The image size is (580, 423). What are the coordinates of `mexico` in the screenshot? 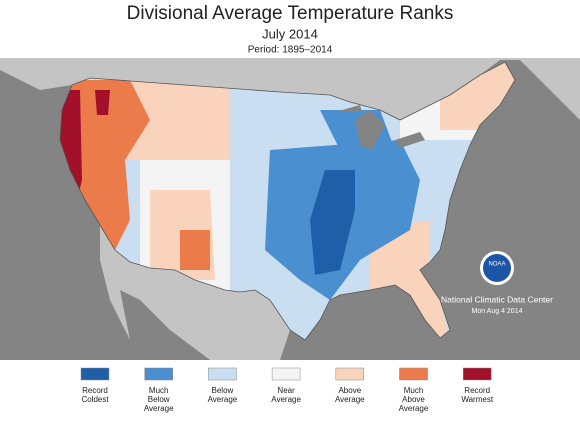 It's located at (195, 292).